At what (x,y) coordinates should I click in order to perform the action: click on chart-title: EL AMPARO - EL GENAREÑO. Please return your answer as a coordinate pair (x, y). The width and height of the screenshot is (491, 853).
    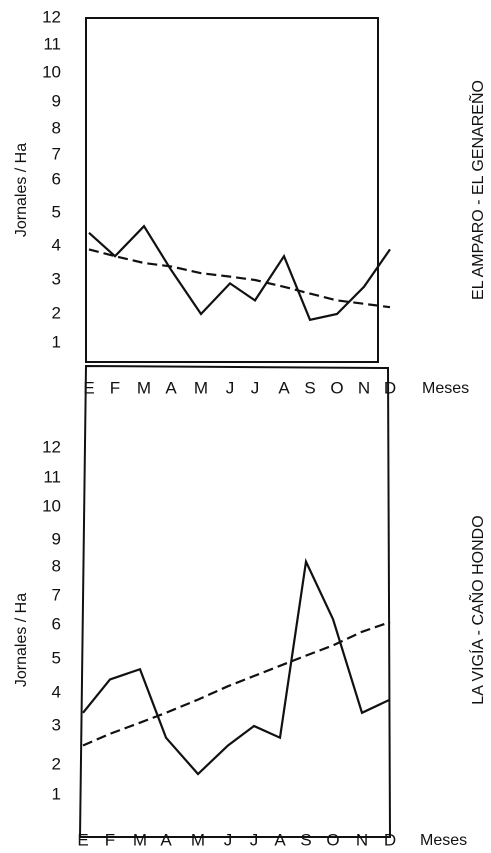
    Looking at the image, I should click on (477, 190).